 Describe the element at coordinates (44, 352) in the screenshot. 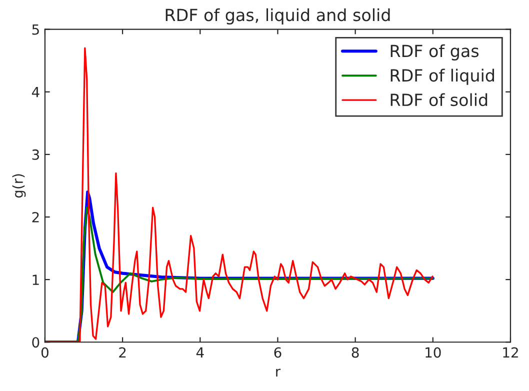

I see `x-tick-label: 0` at that location.